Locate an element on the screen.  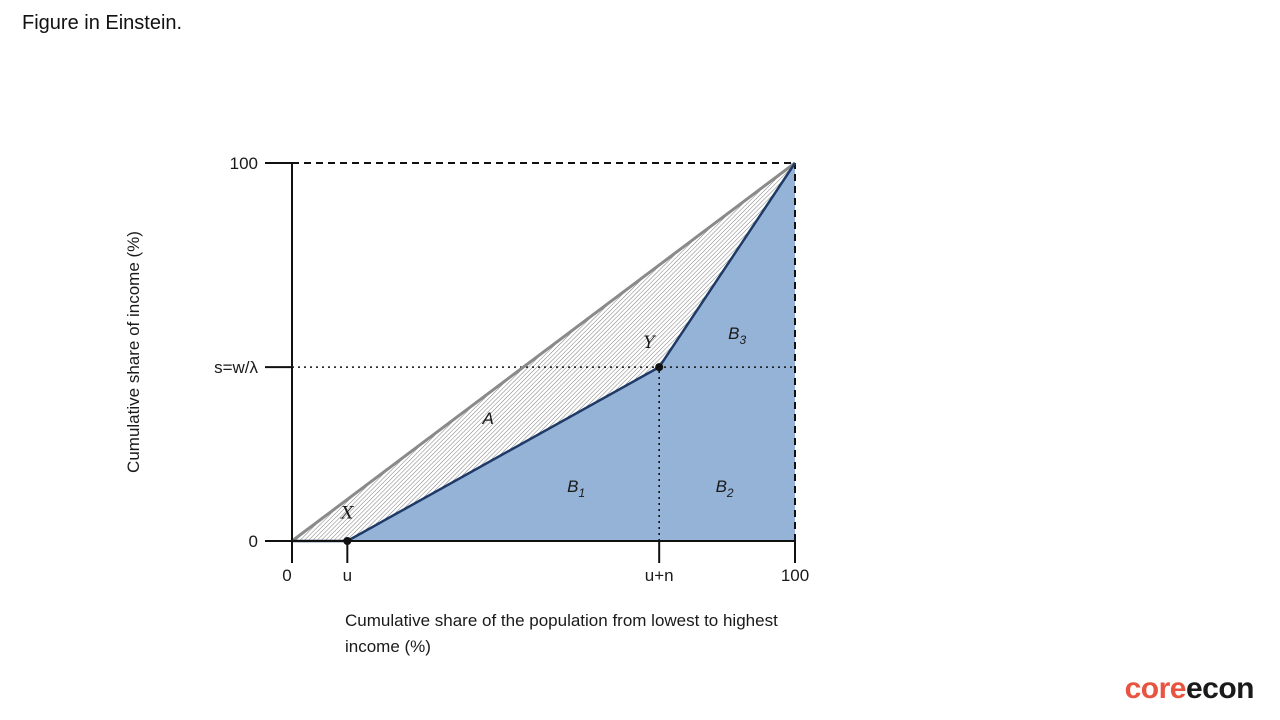
point-label-x: X is located at coordinates (346, 513).